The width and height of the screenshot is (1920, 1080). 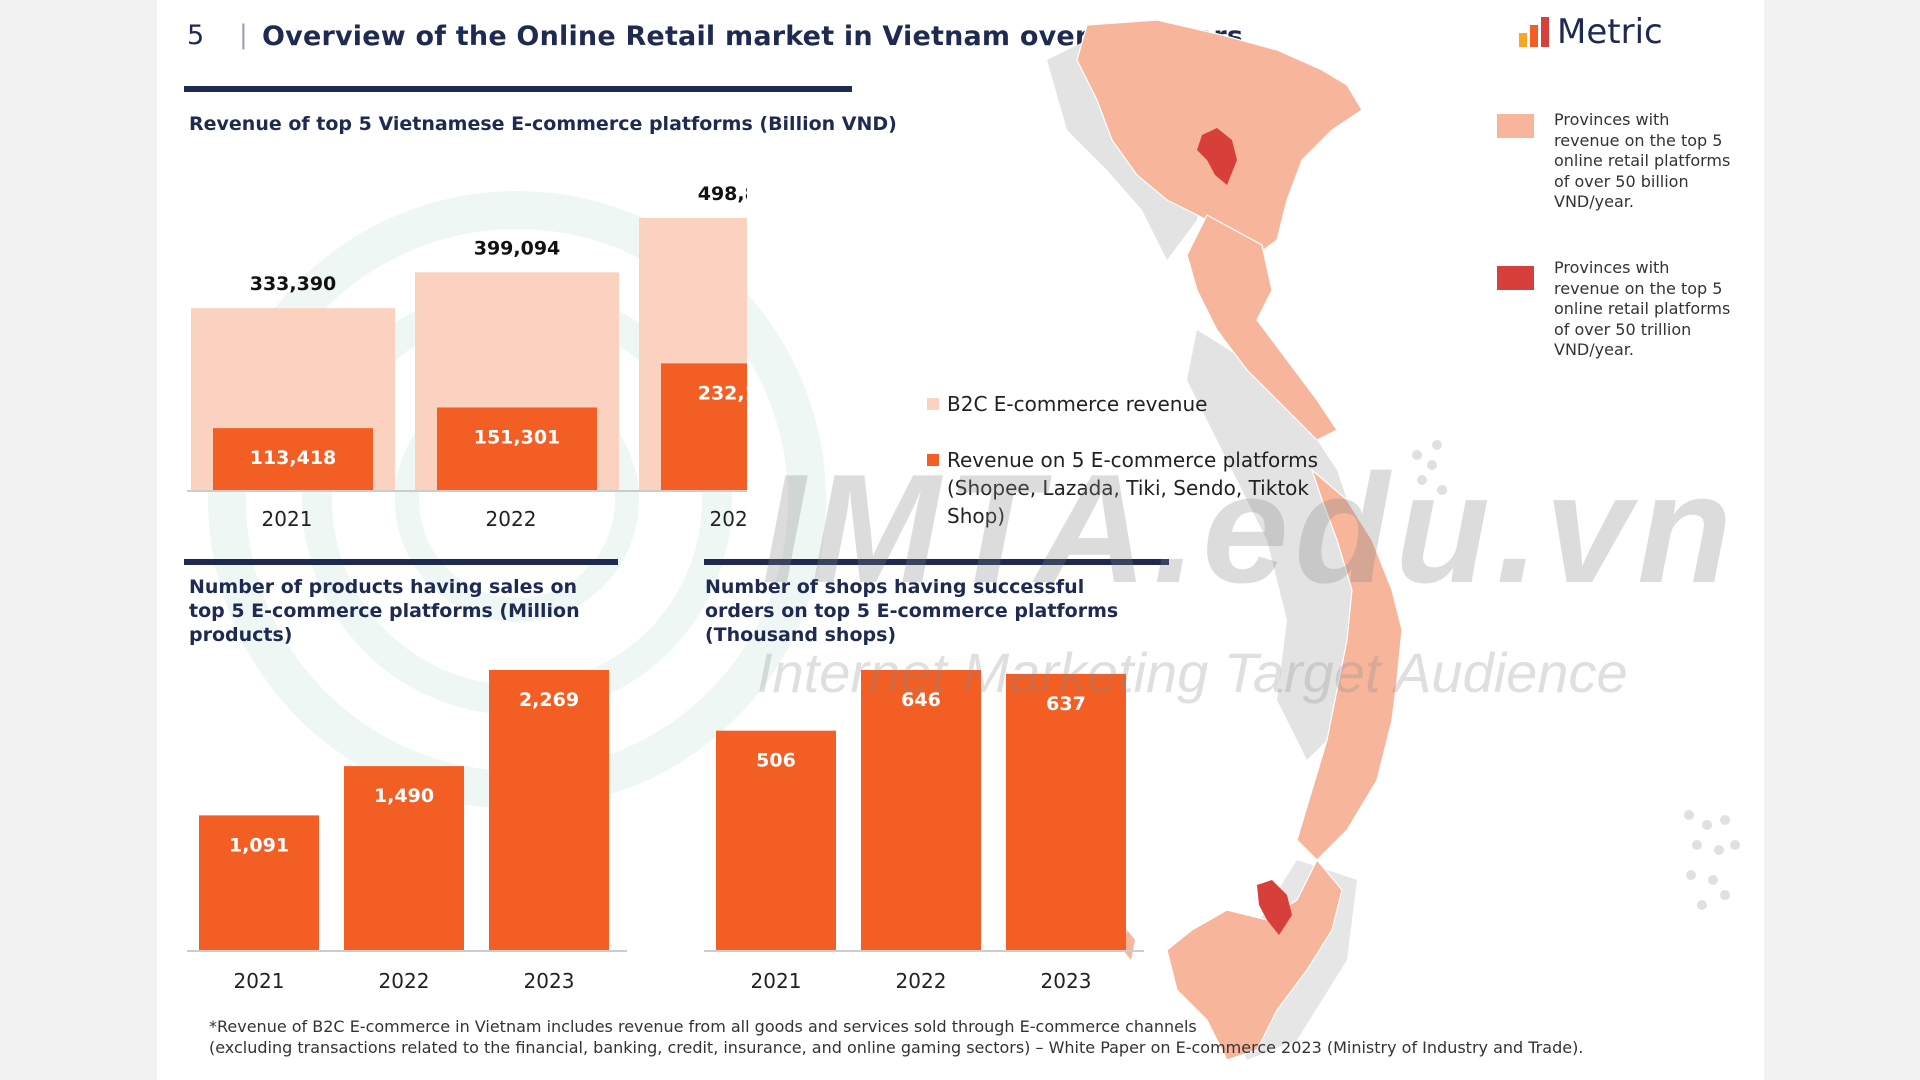 I want to click on chart1-bar-platforms-2023, so click(x=704, y=426).